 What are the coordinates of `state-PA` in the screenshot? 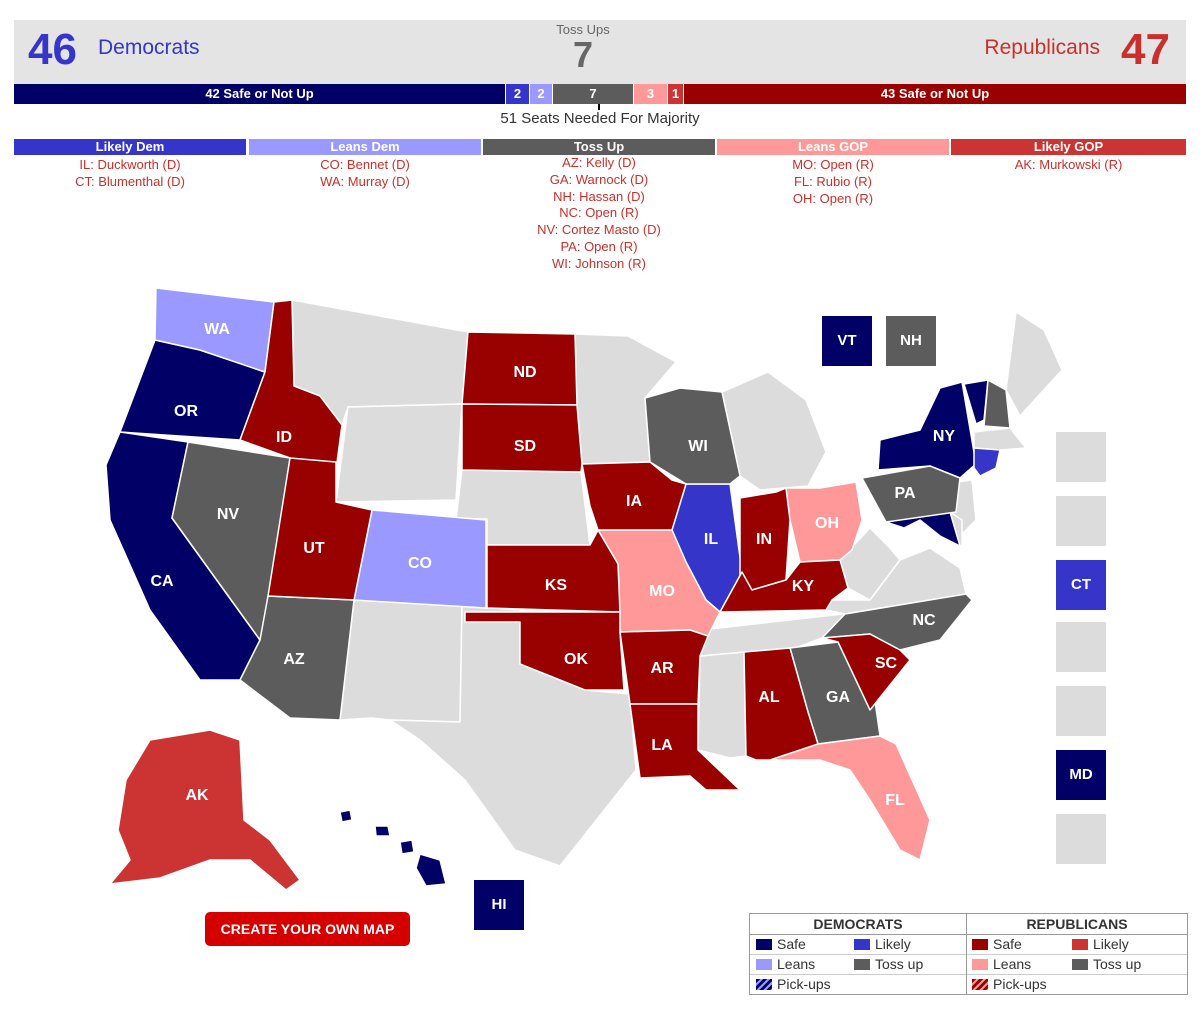 It's located at (911, 494).